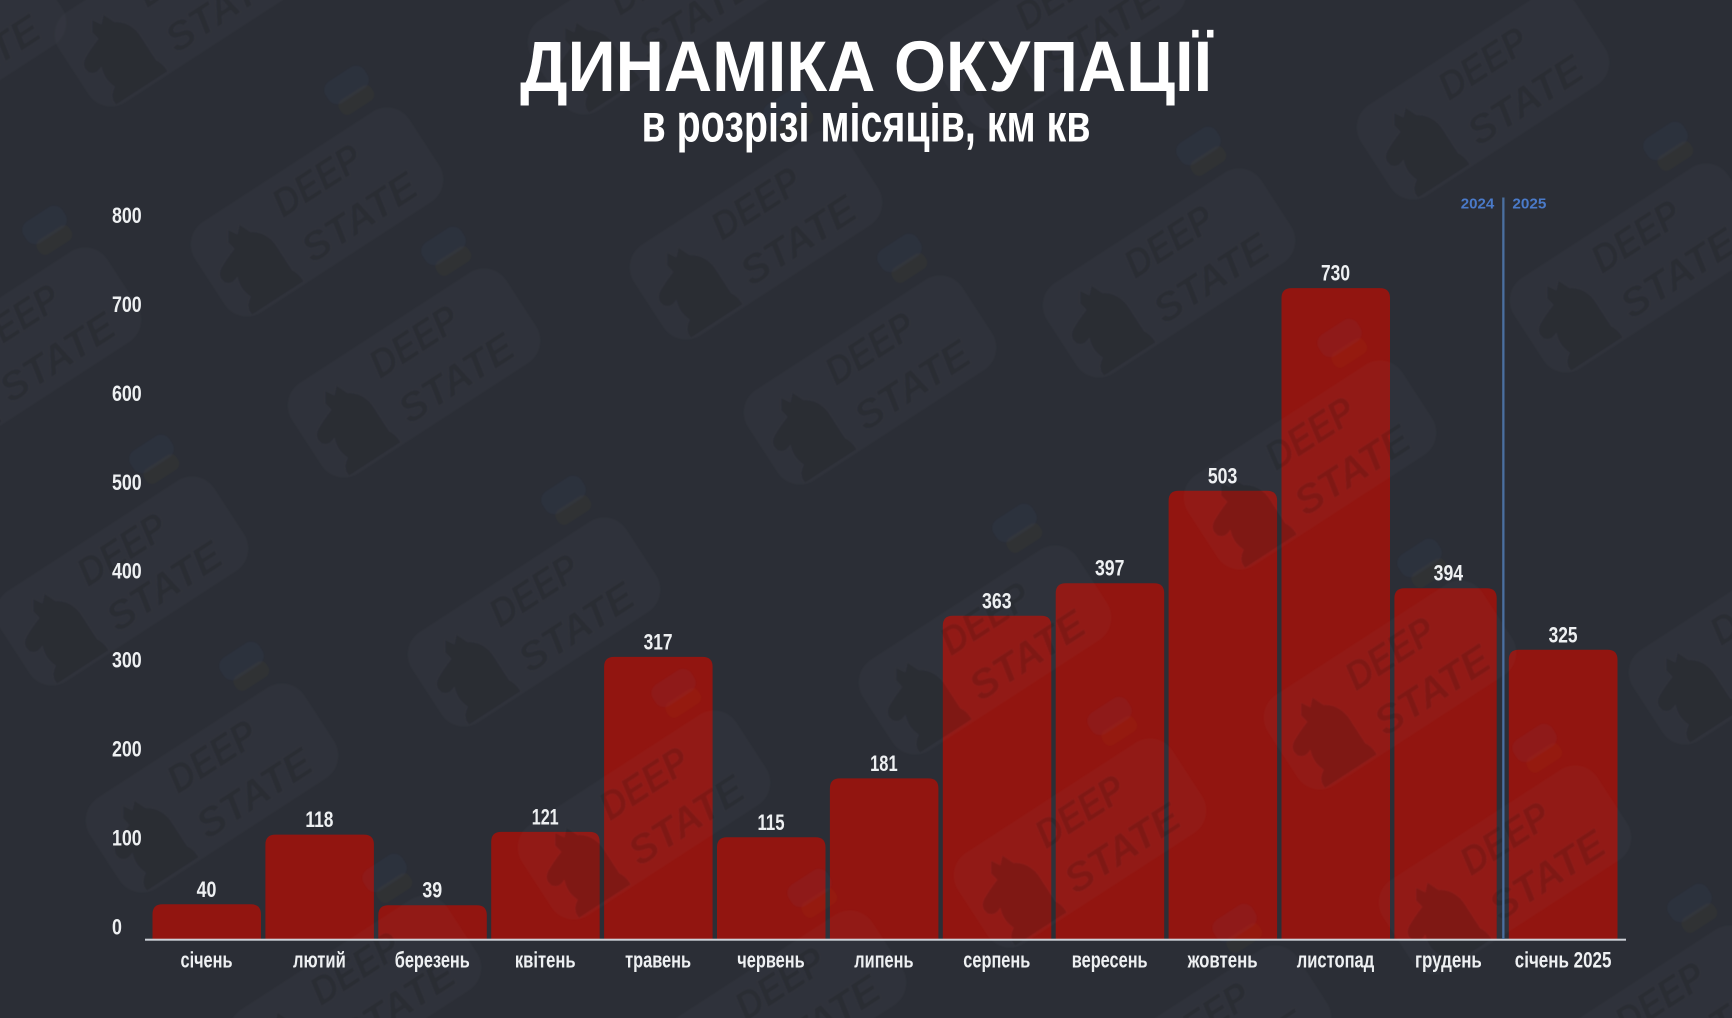 The image size is (1732, 1018). What do you see at coordinates (127, 482) in the screenshot?
I see `svg-text: 500` at bounding box center [127, 482].